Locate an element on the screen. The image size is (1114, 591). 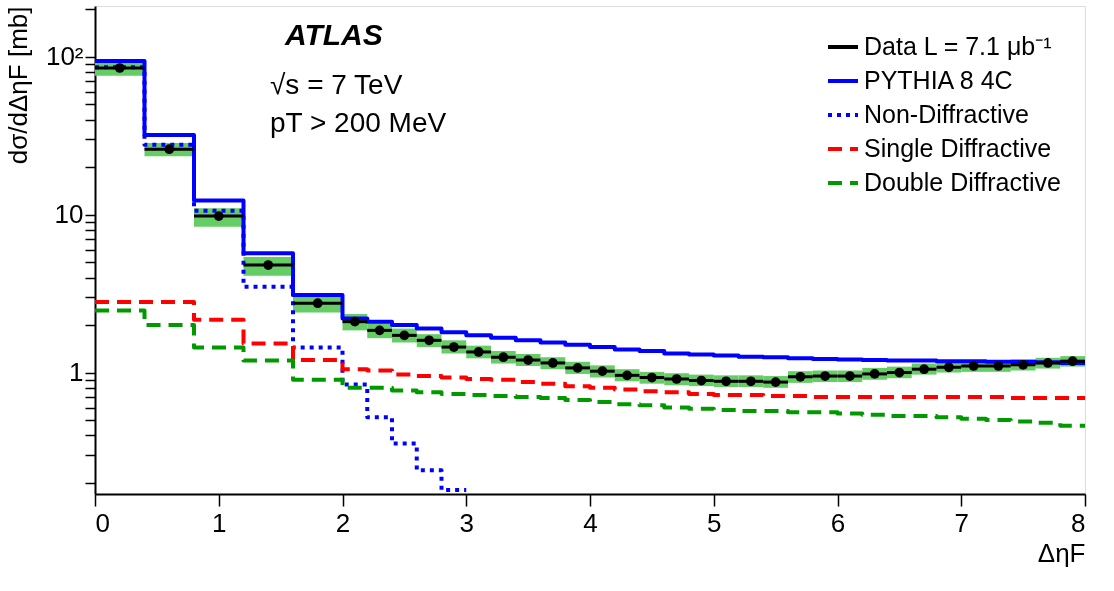
legend-label: Non-Diffractive is located at coordinates (946, 114).